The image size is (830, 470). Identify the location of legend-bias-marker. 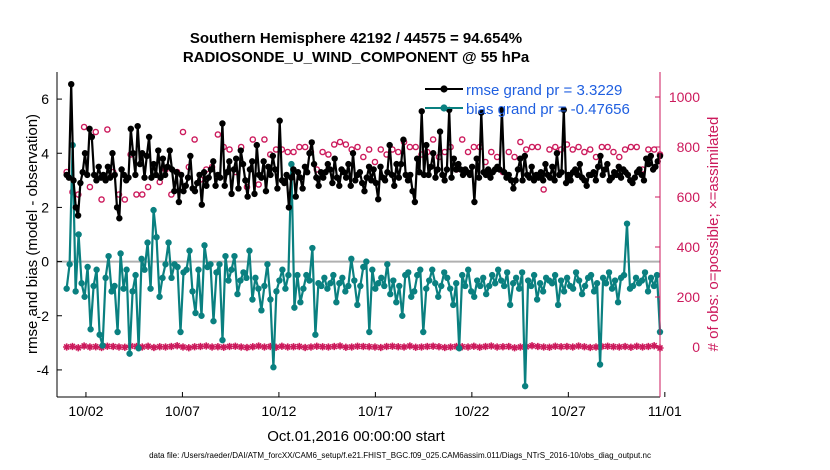
(444, 108).